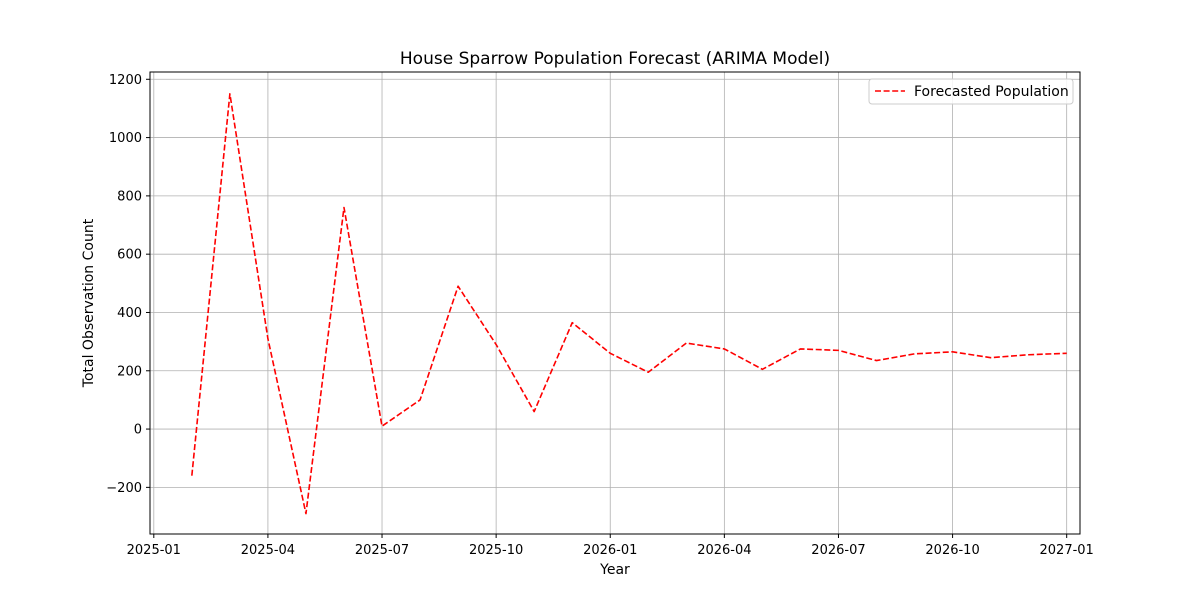 The image size is (1200, 600). Describe the element at coordinates (125, 138) in the screenshot. I see `y-tick-label-1000: 1000` at that location.